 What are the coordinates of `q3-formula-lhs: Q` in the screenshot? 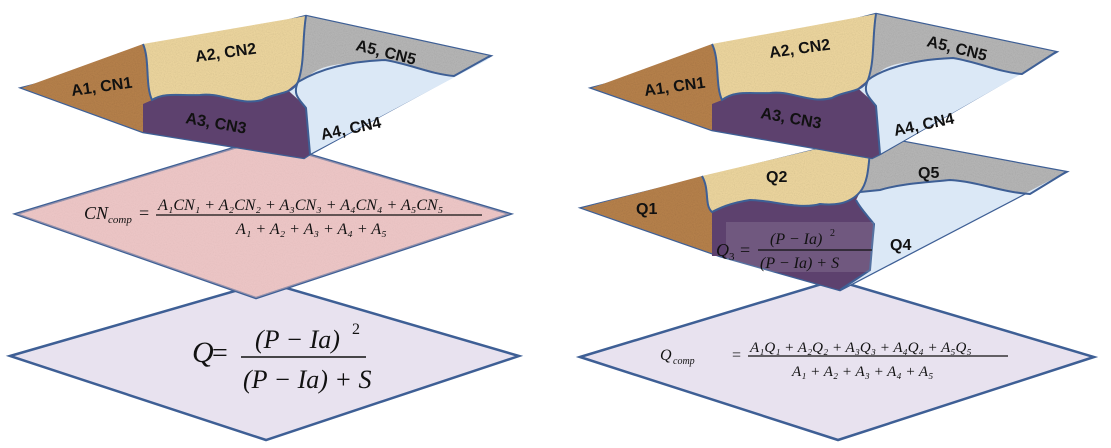 It's located at (722, 250).